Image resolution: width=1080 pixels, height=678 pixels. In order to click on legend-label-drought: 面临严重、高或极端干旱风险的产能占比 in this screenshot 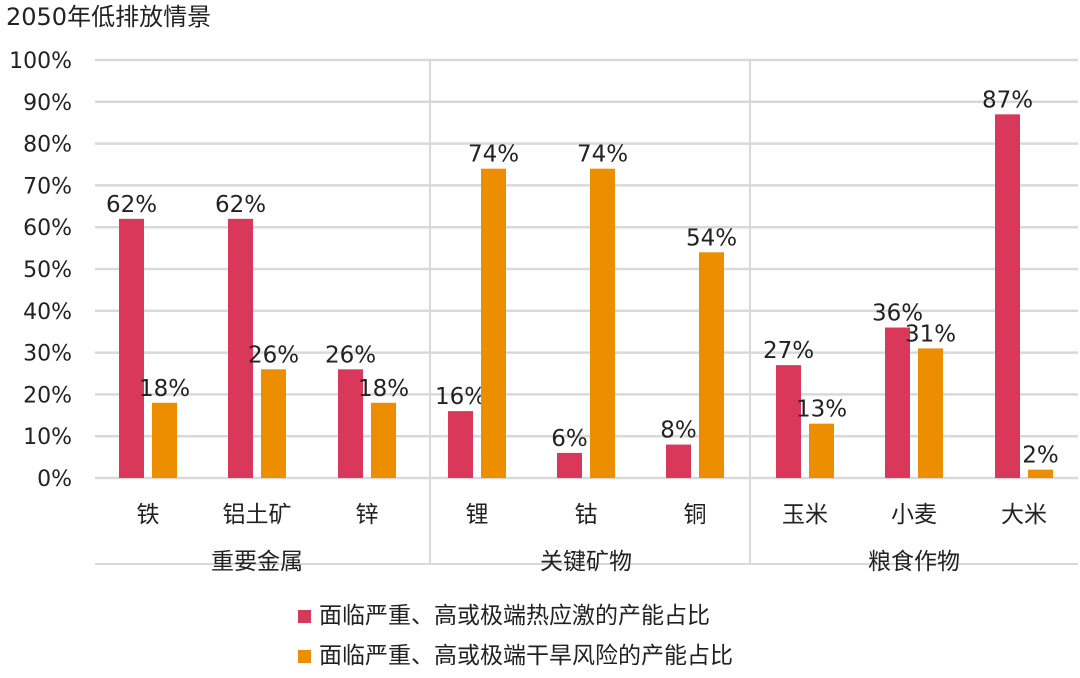, I will do `click(526, 656)`.